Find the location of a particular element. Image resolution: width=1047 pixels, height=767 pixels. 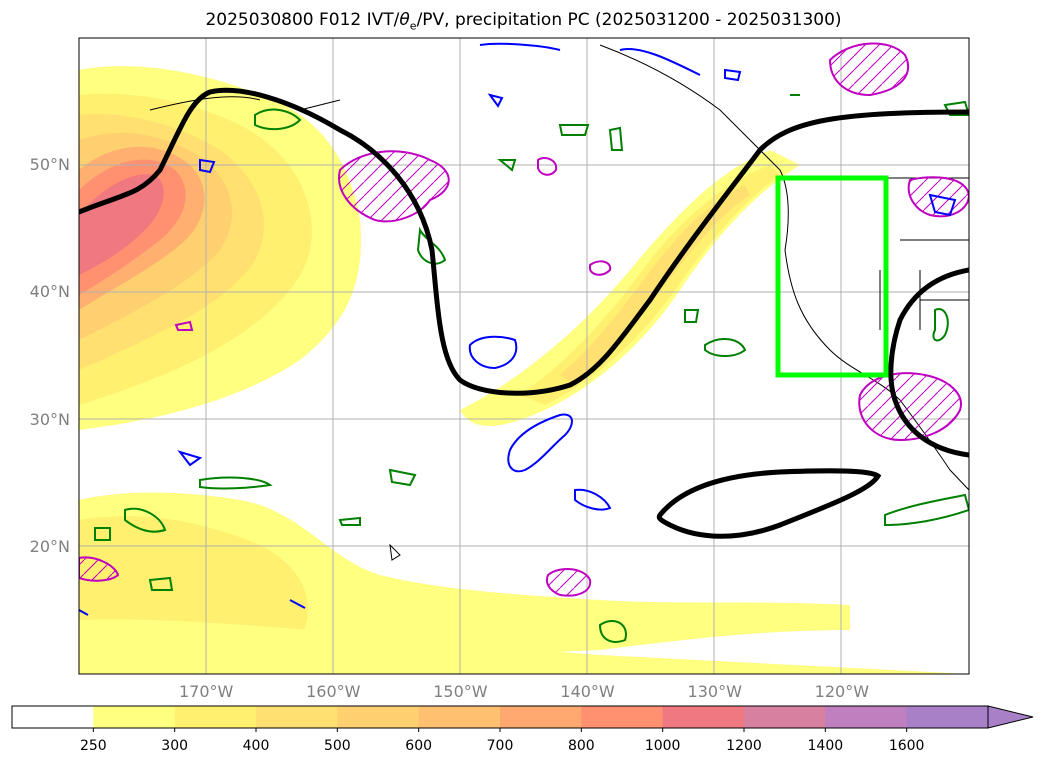

ivt-fill-northwest is located at coordinates (220, 248).